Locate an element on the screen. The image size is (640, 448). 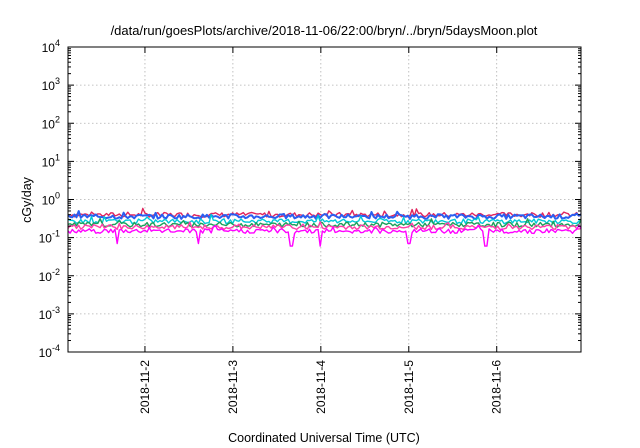
y-tick-label: 10⁻³ is located at coordinates (49, 313).